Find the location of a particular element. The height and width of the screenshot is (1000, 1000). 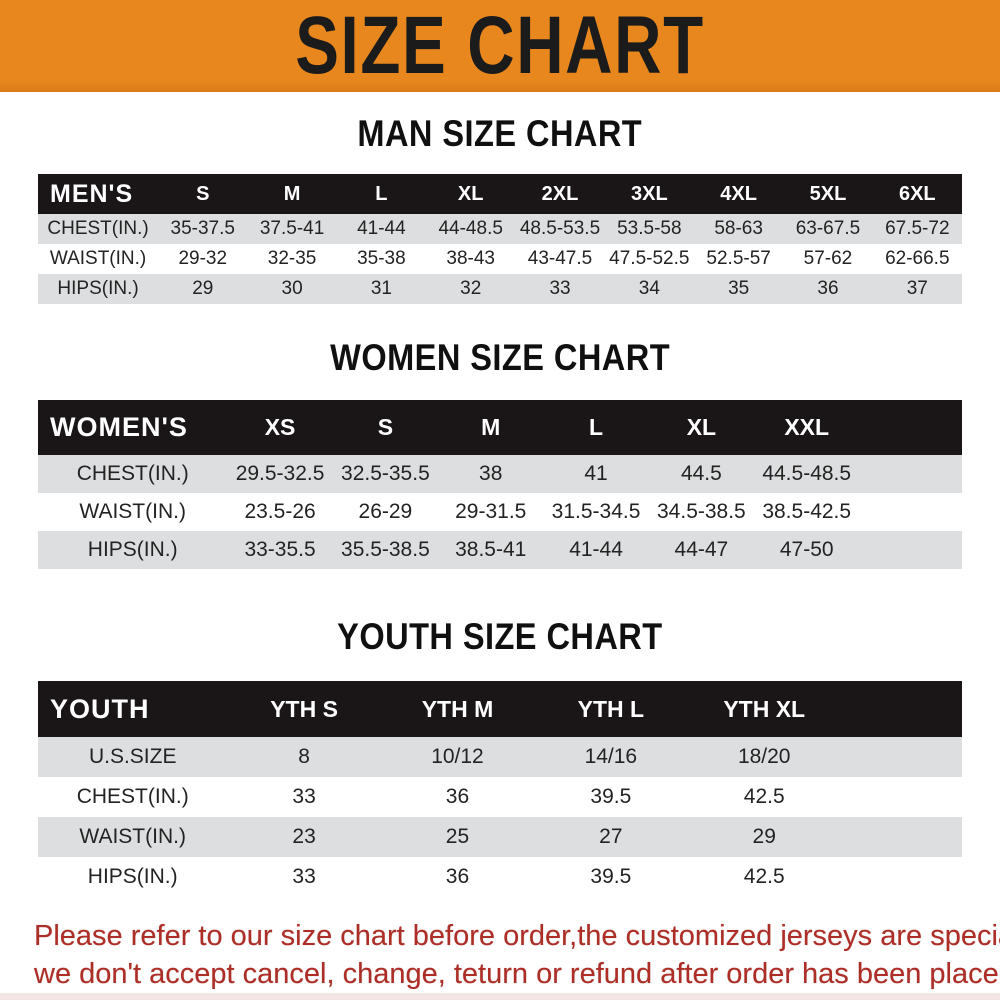

row-label: CHEST(IN.) is located at coordinates (98, 228).